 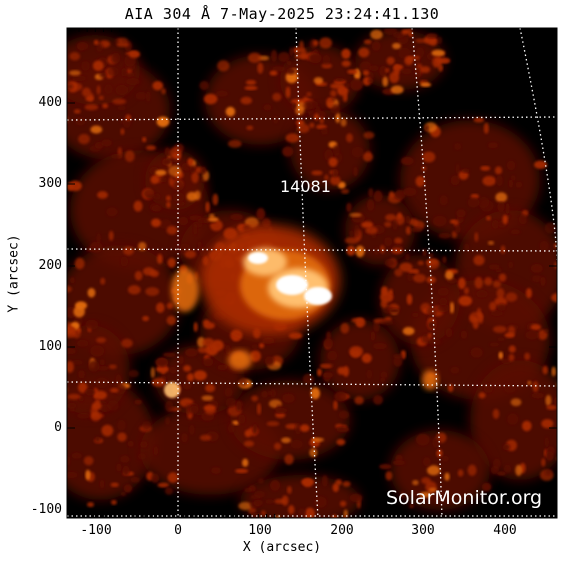 What do you see at coordinates (342, 530) in the screenshot?
I see `x-tick-label: 200` at bounding box center [342, 530].